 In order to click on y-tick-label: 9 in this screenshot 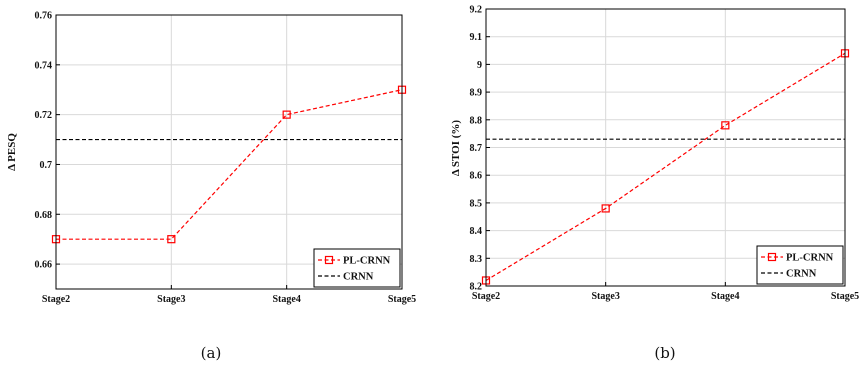, I will do `click(479, 65)`.